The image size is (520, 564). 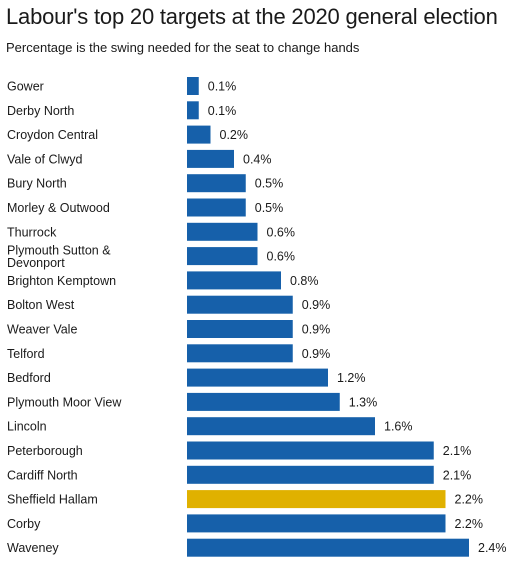 I want to click on value-label-bolton-west: 0.9%, so click(x=316, y=305).